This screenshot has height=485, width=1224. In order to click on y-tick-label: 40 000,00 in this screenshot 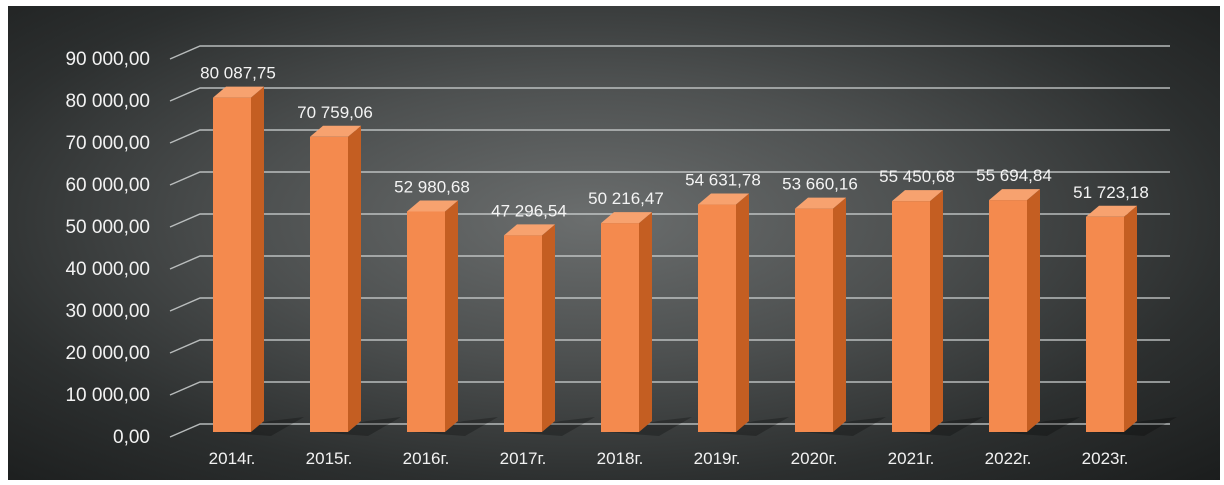, I will do `click(107, 269)`.